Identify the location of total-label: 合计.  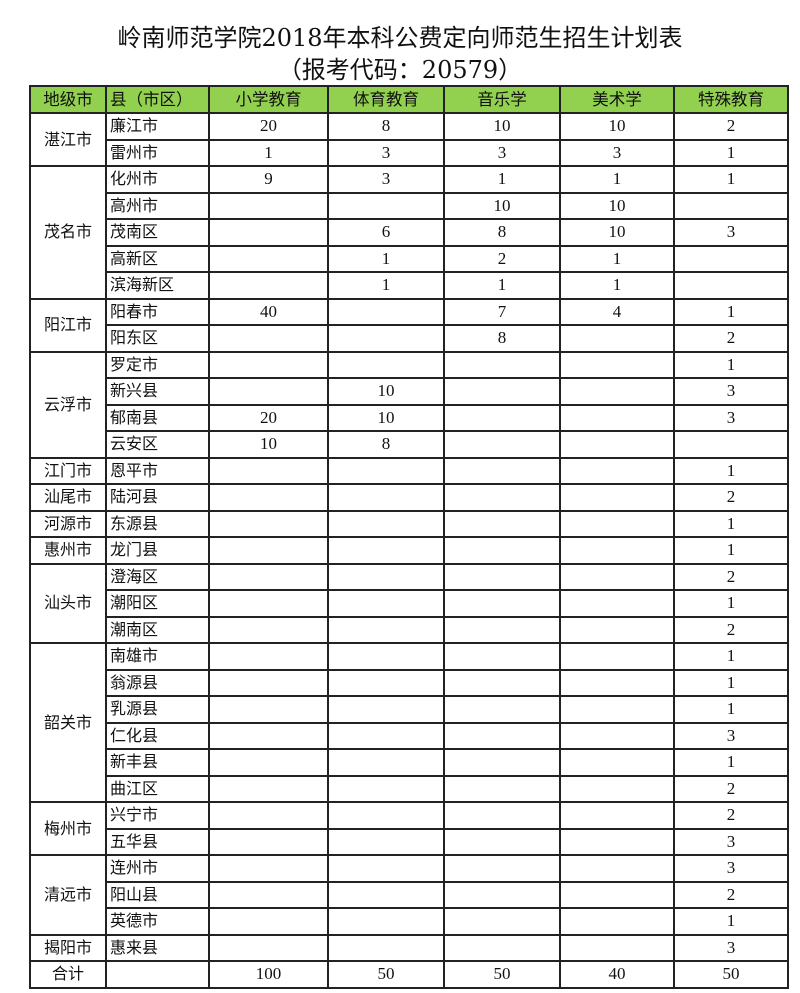
(68, 974).